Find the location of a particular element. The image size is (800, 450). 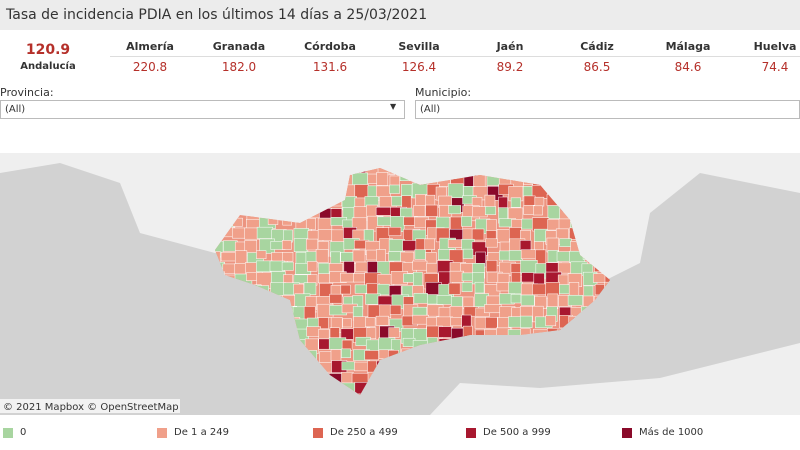

attribution: © 2021 Mapbox © OpenStreetMap is located at coordinates (91, 407).